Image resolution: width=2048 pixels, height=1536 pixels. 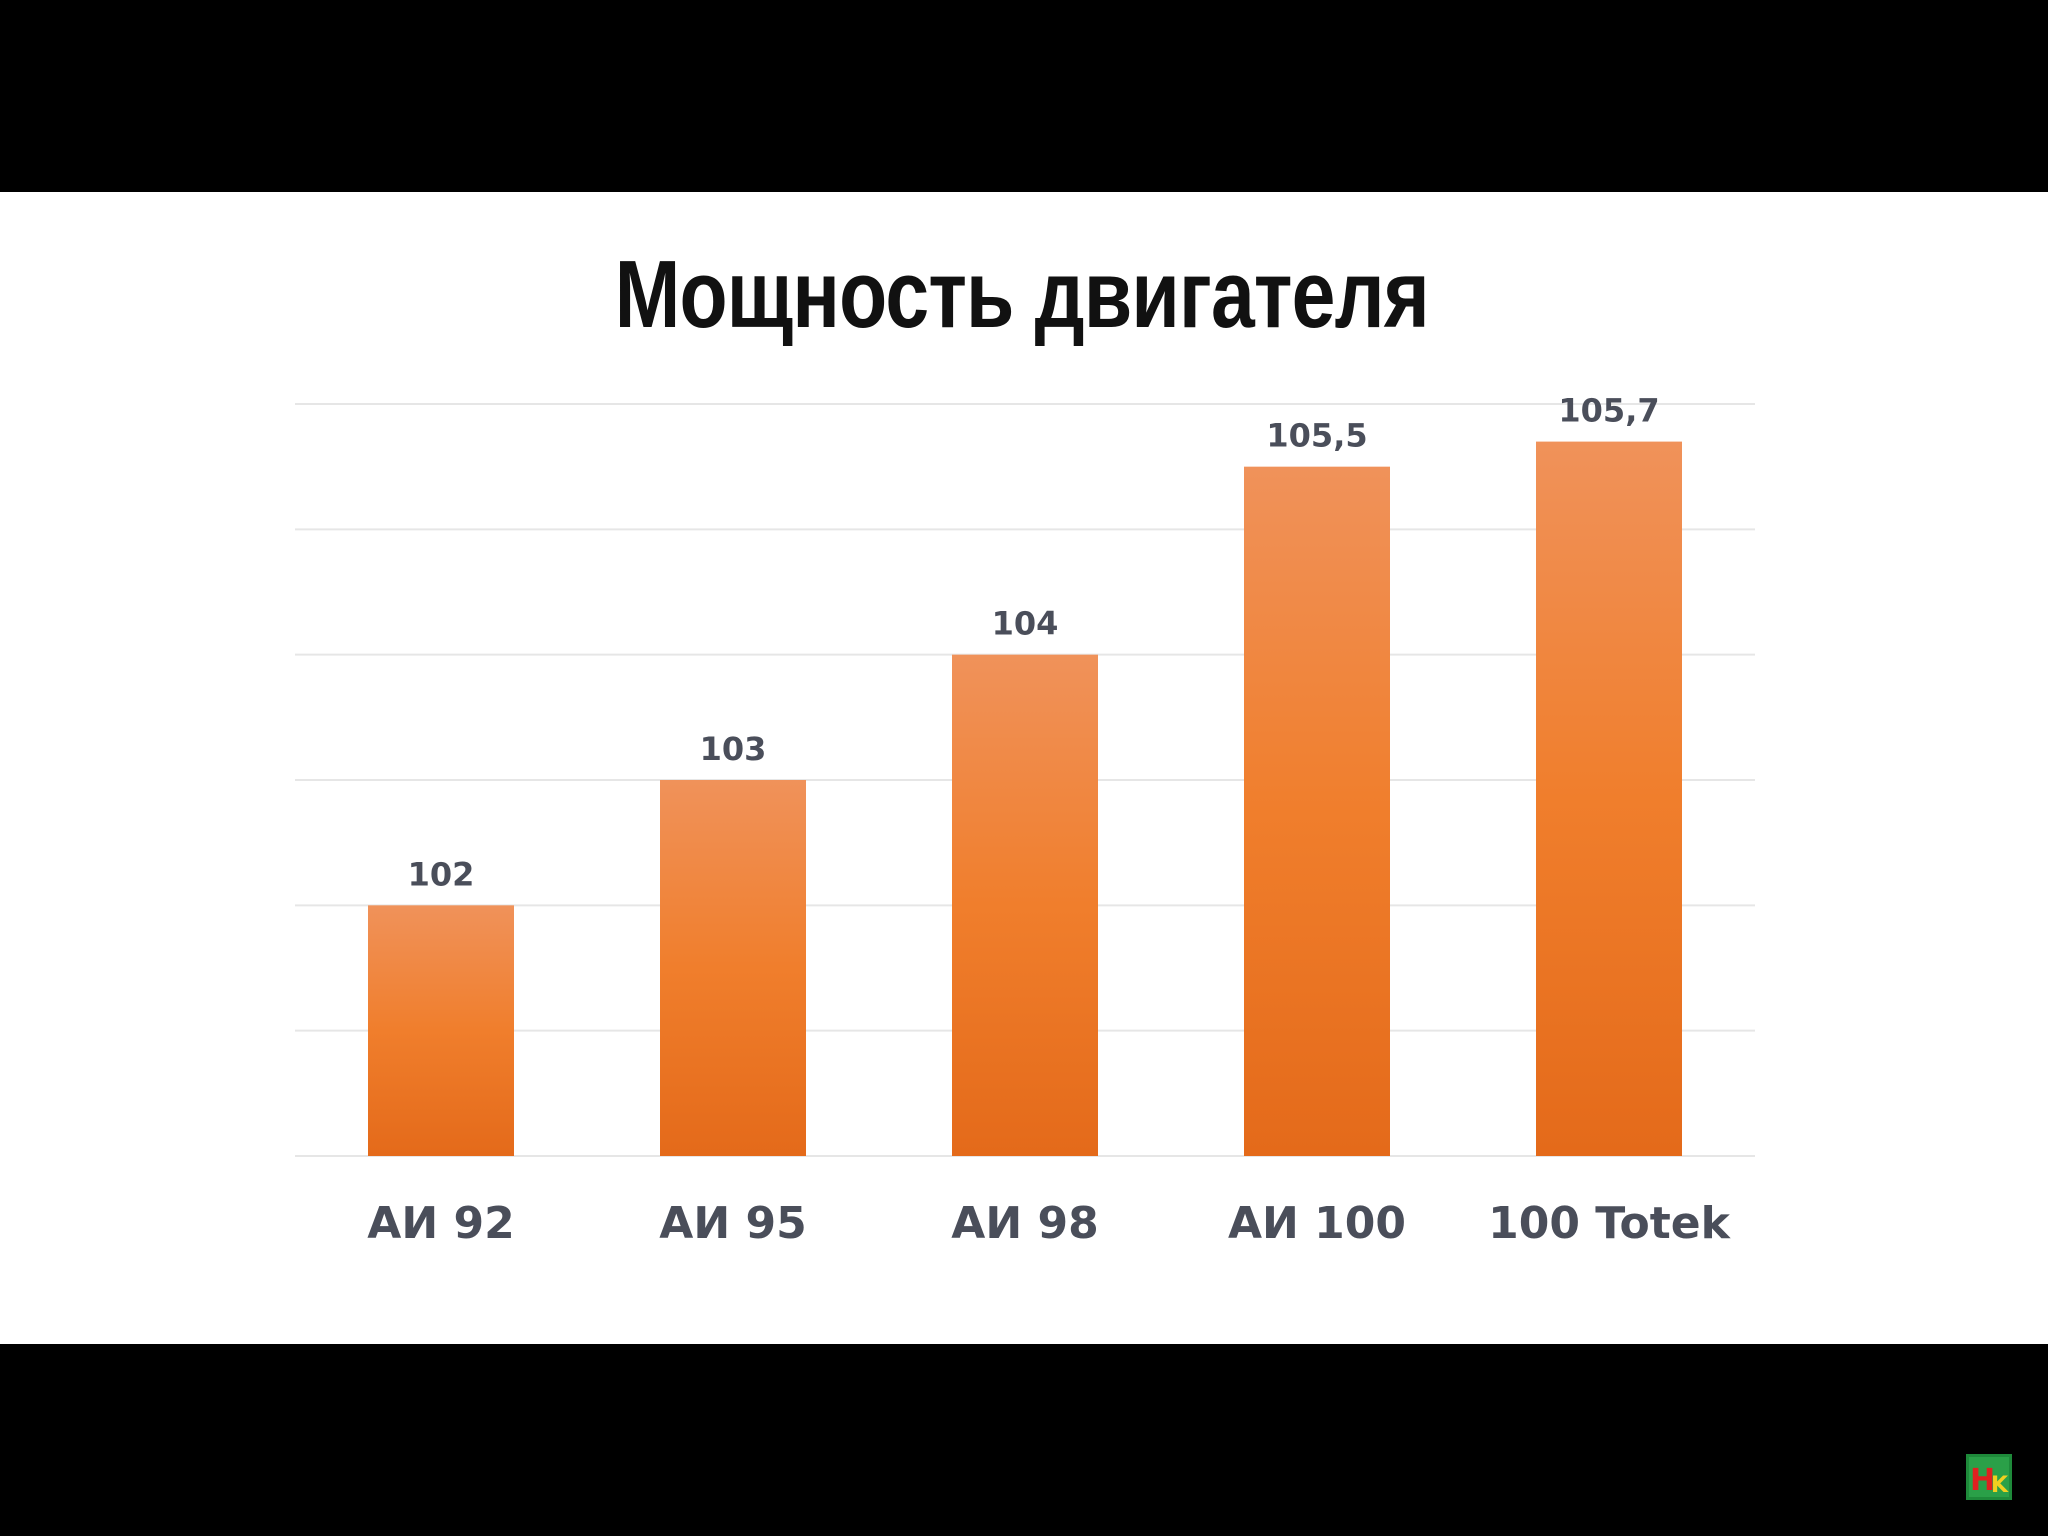 What do you see at coordinates (1316, 436) in the screenshot?
I see `data-label: 105,5` at bounding box center [1316, 436].